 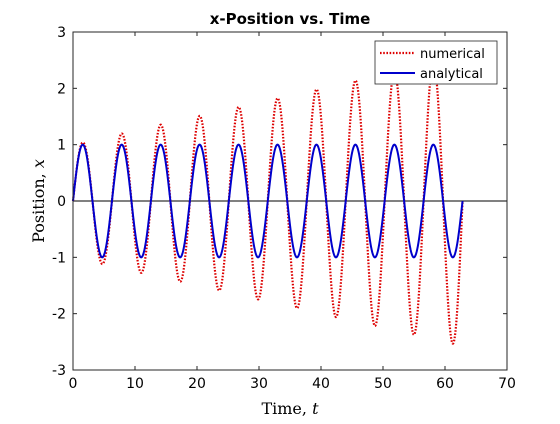 I want to click on y-tick-label: 3, so click(x=61, y=33).